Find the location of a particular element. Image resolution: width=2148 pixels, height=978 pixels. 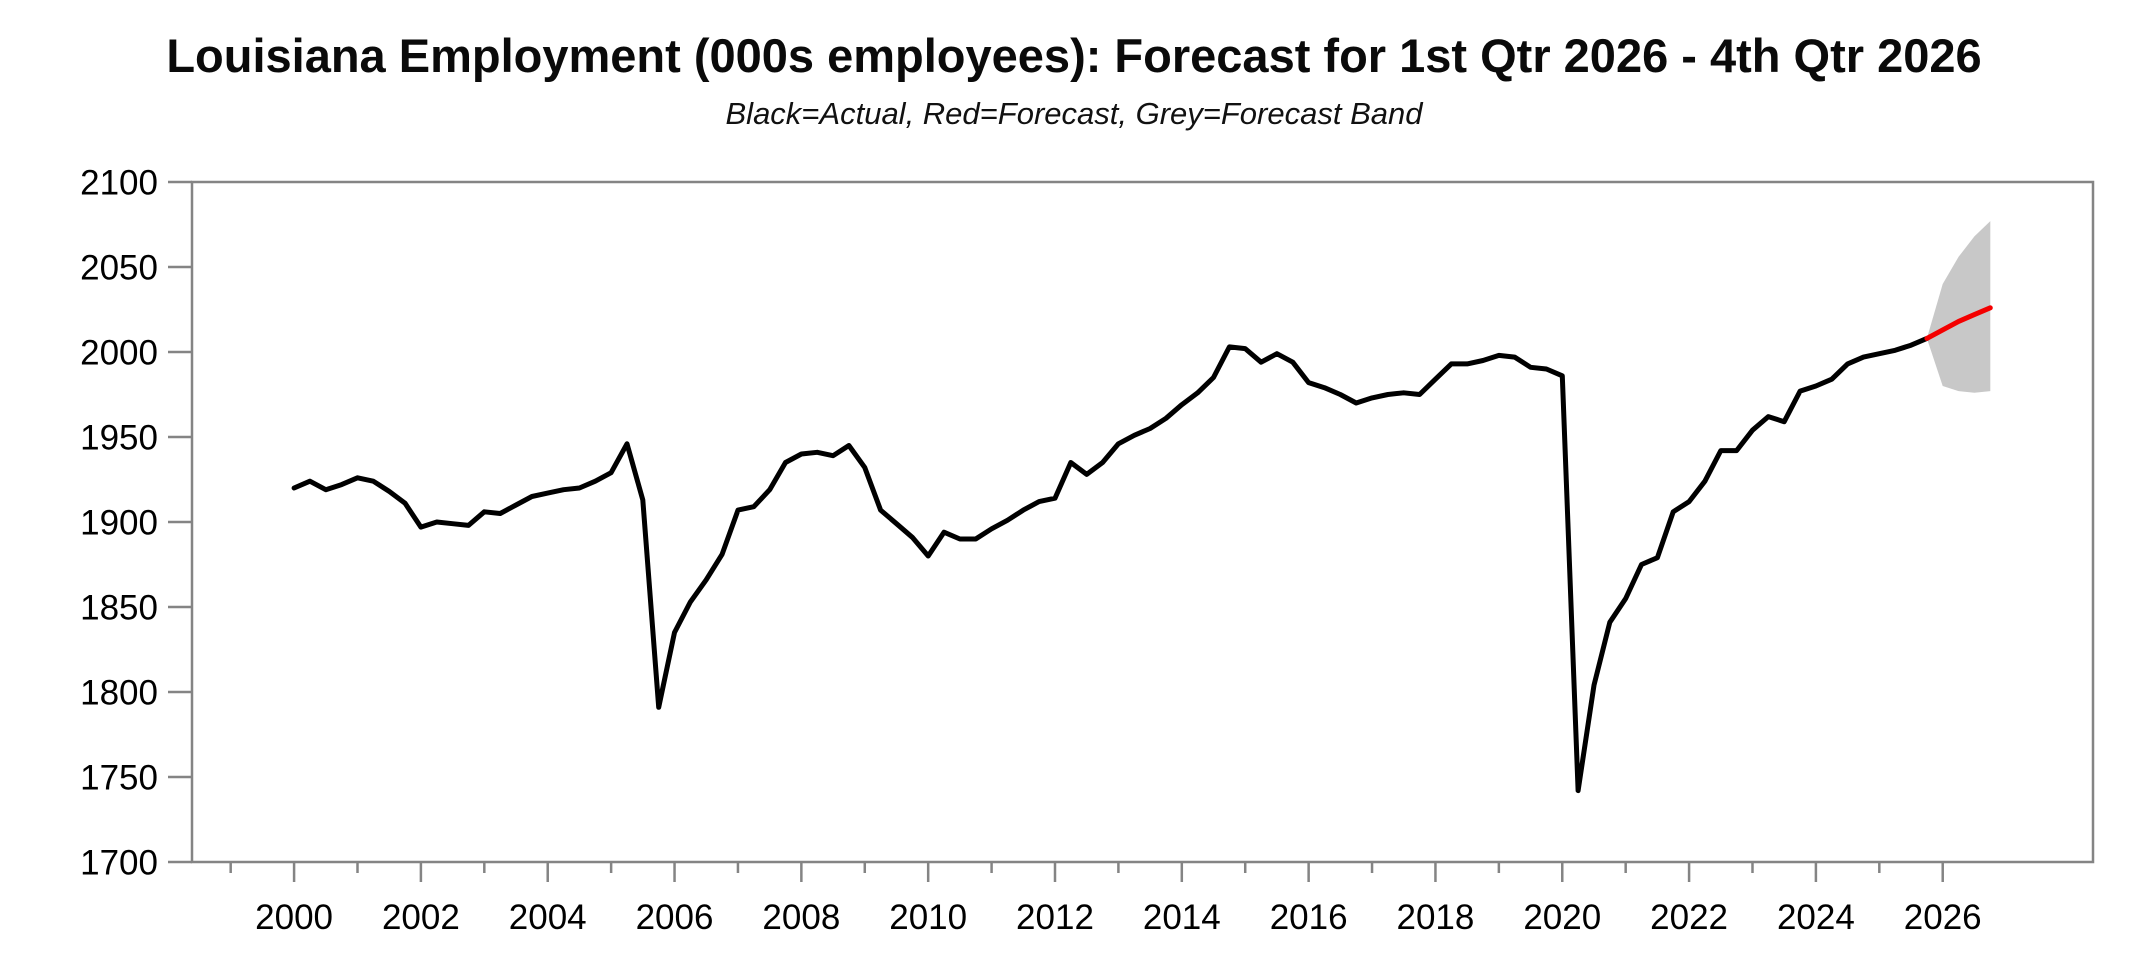

x-tick-label: 2014 is located at coordinates (1182, 917).